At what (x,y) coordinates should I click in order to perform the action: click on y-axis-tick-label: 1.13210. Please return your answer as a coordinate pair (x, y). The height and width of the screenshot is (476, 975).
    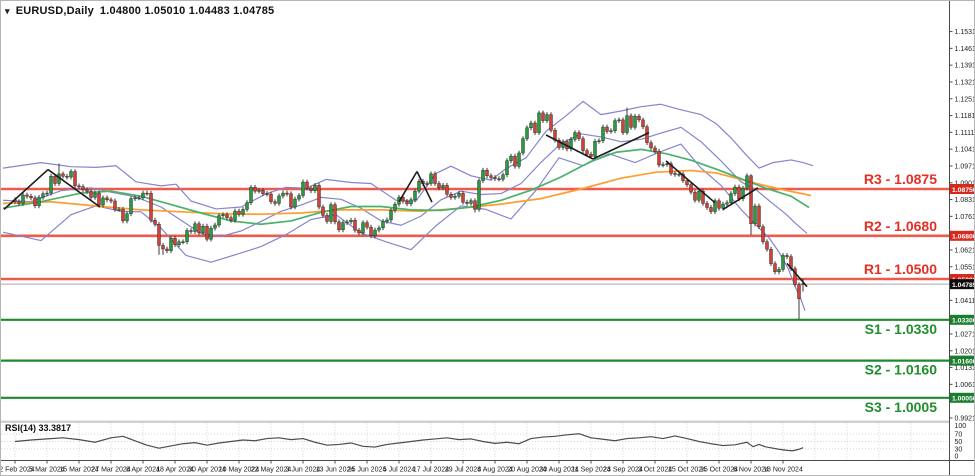
    Looking at the image, I should click on (965, 82).